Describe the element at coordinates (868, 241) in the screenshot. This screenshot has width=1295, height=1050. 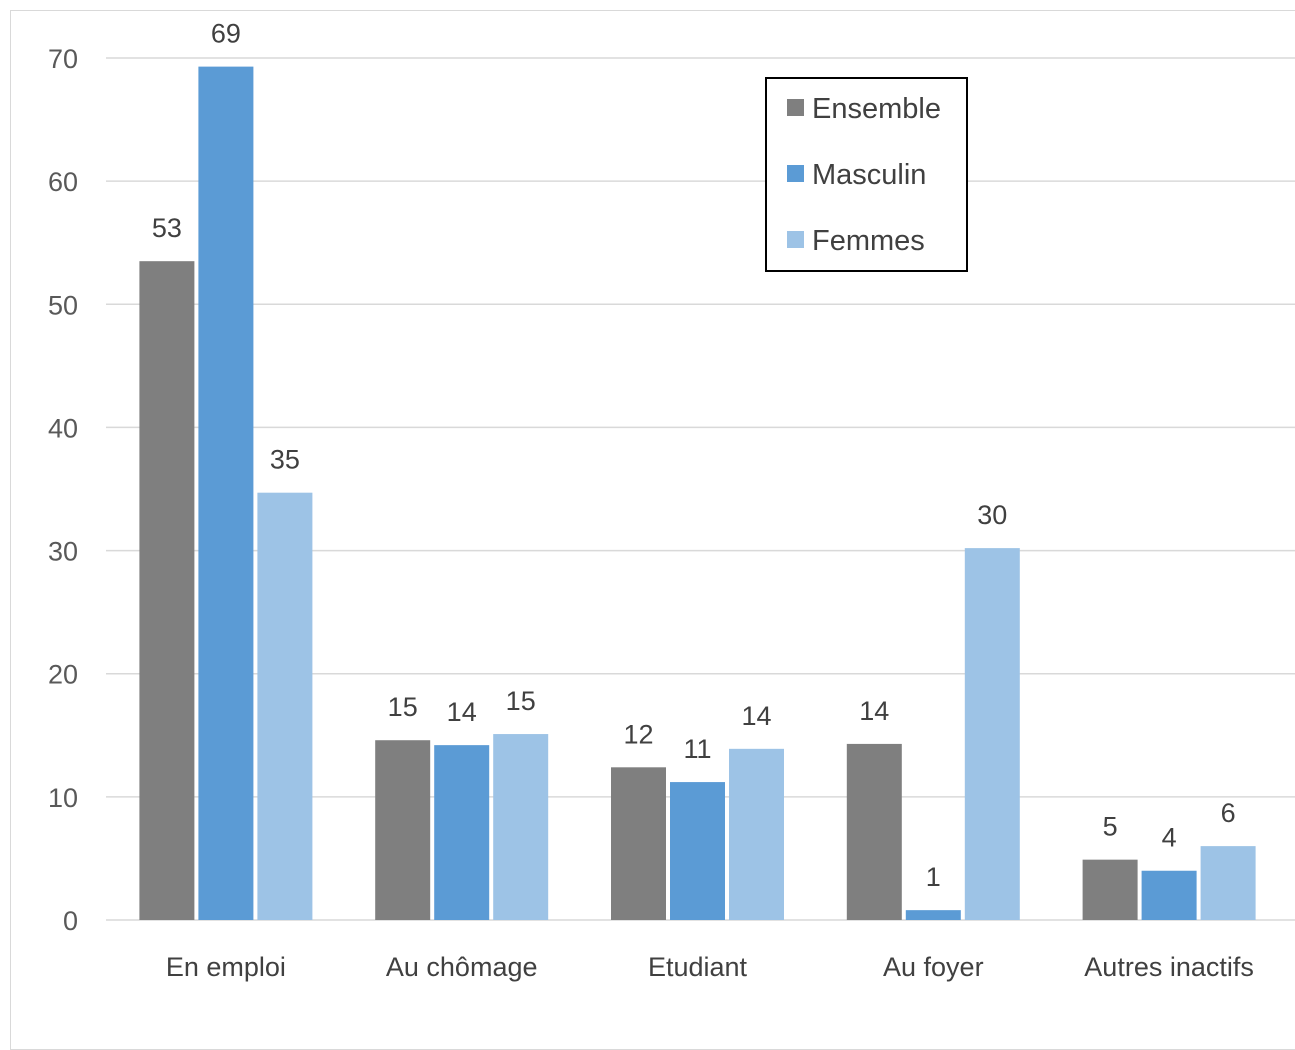
I see `legend-label: Femmes` at that location.